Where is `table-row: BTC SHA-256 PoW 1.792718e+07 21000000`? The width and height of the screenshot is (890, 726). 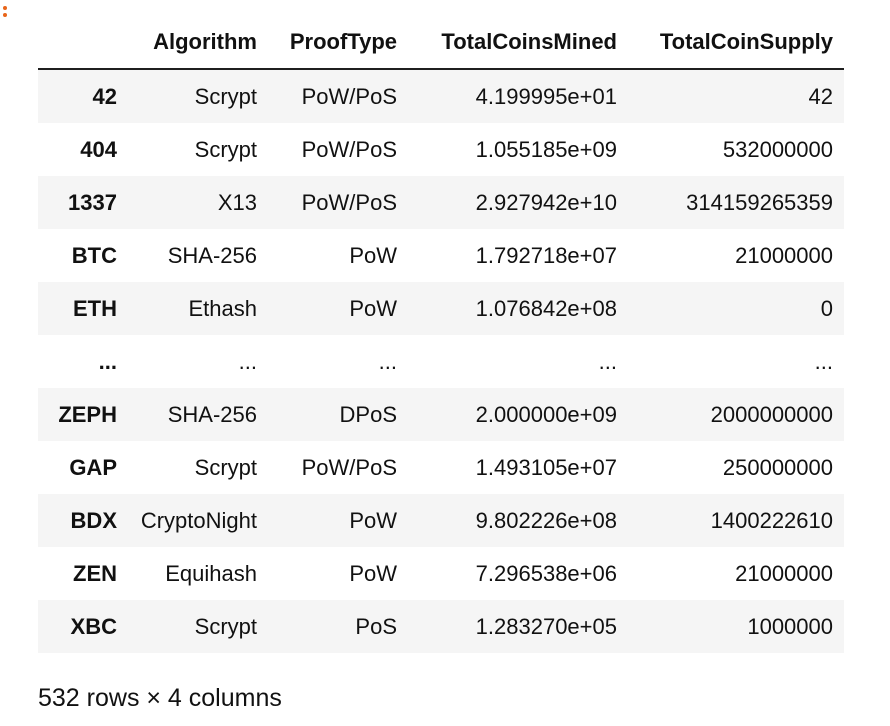
table-row: BTC SHA-256 PoW 1.792718e+07 21000000 is located at coordinates (441, 255).